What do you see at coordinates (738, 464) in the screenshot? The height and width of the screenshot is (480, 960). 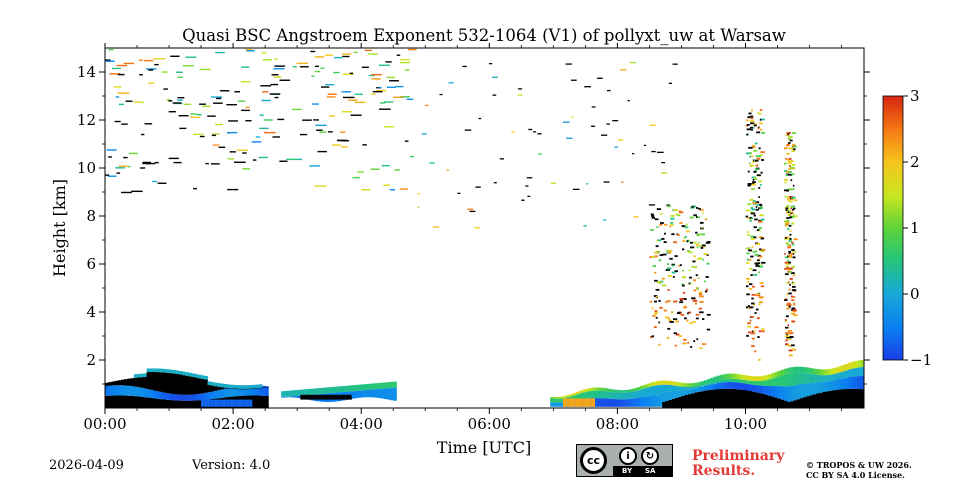 I see `preliminary-notice: Preliminary Results.` at bounding box center [738, 464].